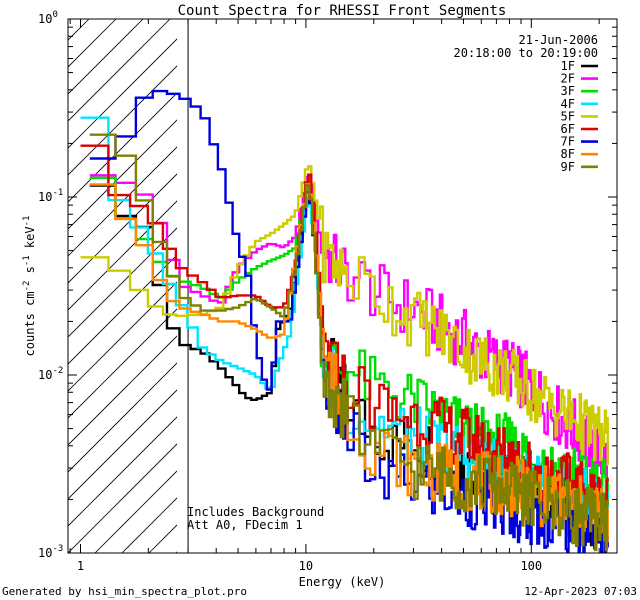 This screenshot has width=640, height=600. What do you see at coordinates (306, 566) in the screenshot?
I see `x-tick-label: 10` at bounding box center [306, 566].